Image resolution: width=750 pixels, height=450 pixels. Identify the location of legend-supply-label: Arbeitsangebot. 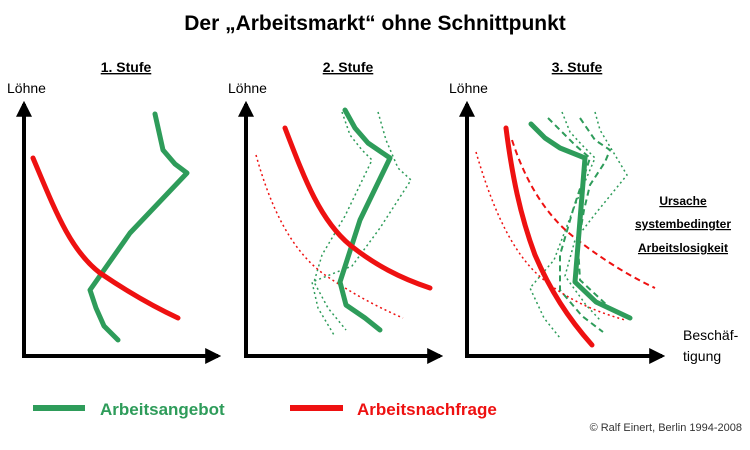
(162, 409).